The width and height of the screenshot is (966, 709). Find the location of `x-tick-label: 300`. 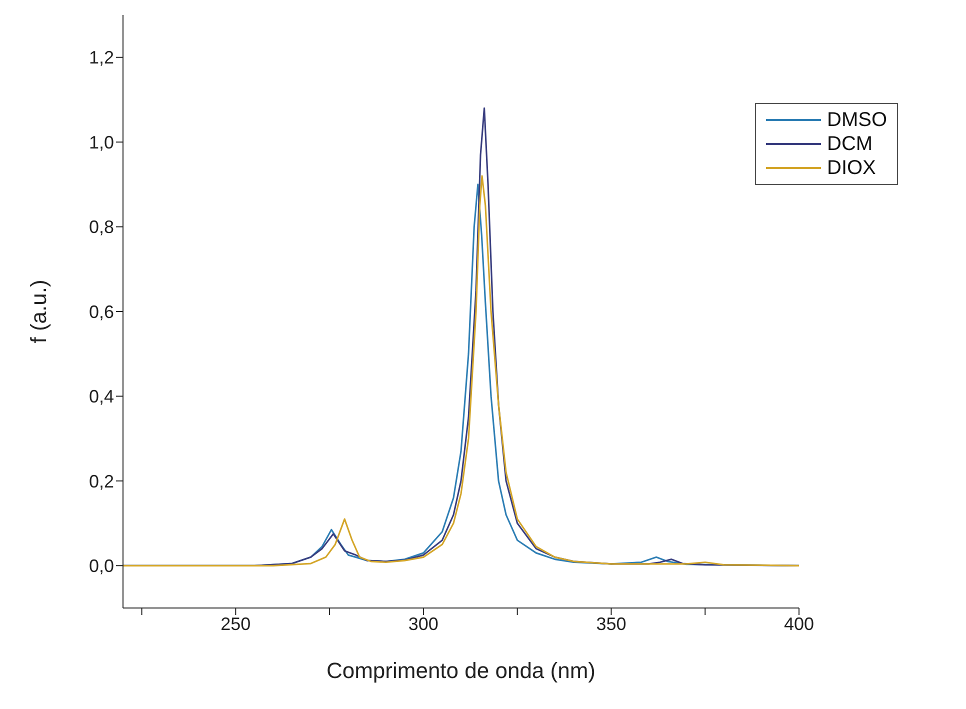

x-tick-label: 300 is located at coordinates (423, 624).